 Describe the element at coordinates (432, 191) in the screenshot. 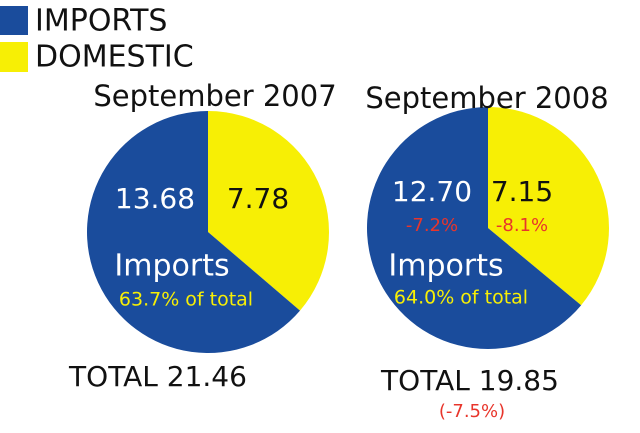

I see `value-label: 12.70` at that location.